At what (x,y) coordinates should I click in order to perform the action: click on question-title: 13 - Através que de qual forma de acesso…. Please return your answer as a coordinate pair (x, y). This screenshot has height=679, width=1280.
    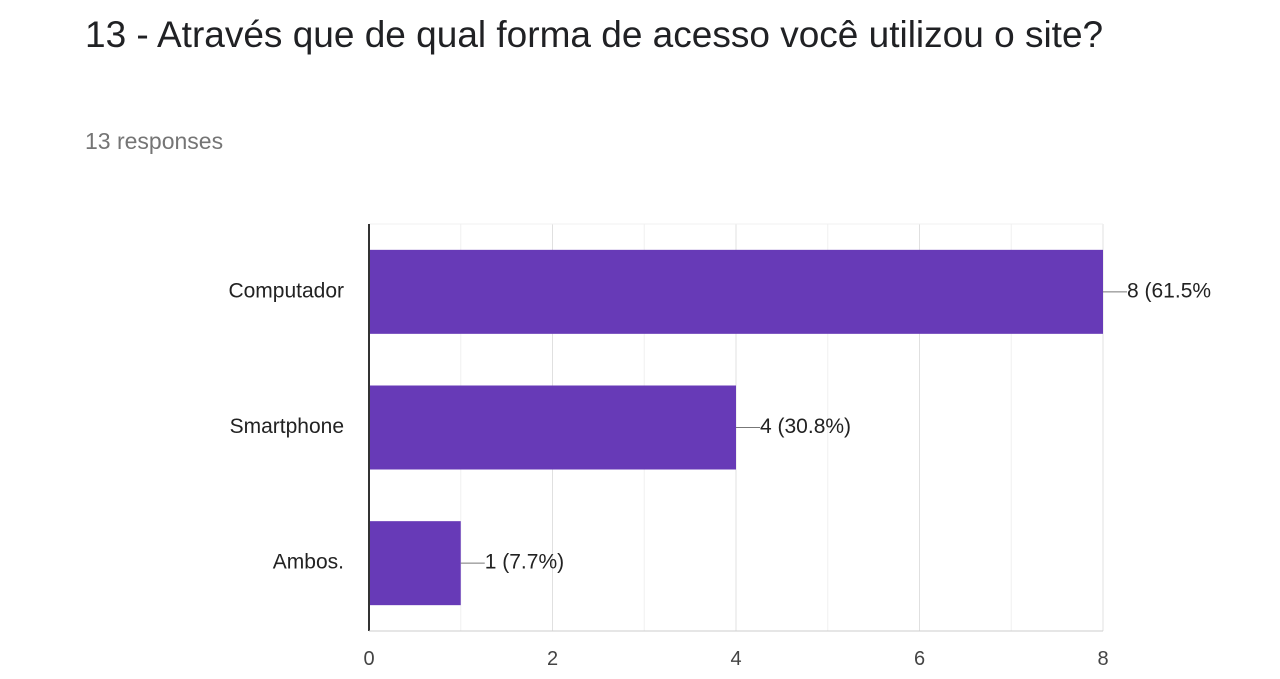
    Looking at the image, I should click on (594, 34).